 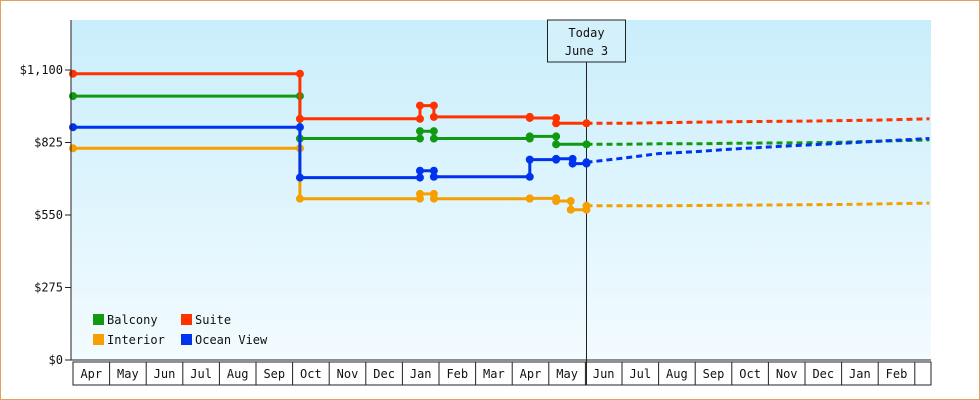 What do you see at coordinates (48, 288) in the screenshot?
I see `y-tick-label: $275` at bounding box center [48, 288].